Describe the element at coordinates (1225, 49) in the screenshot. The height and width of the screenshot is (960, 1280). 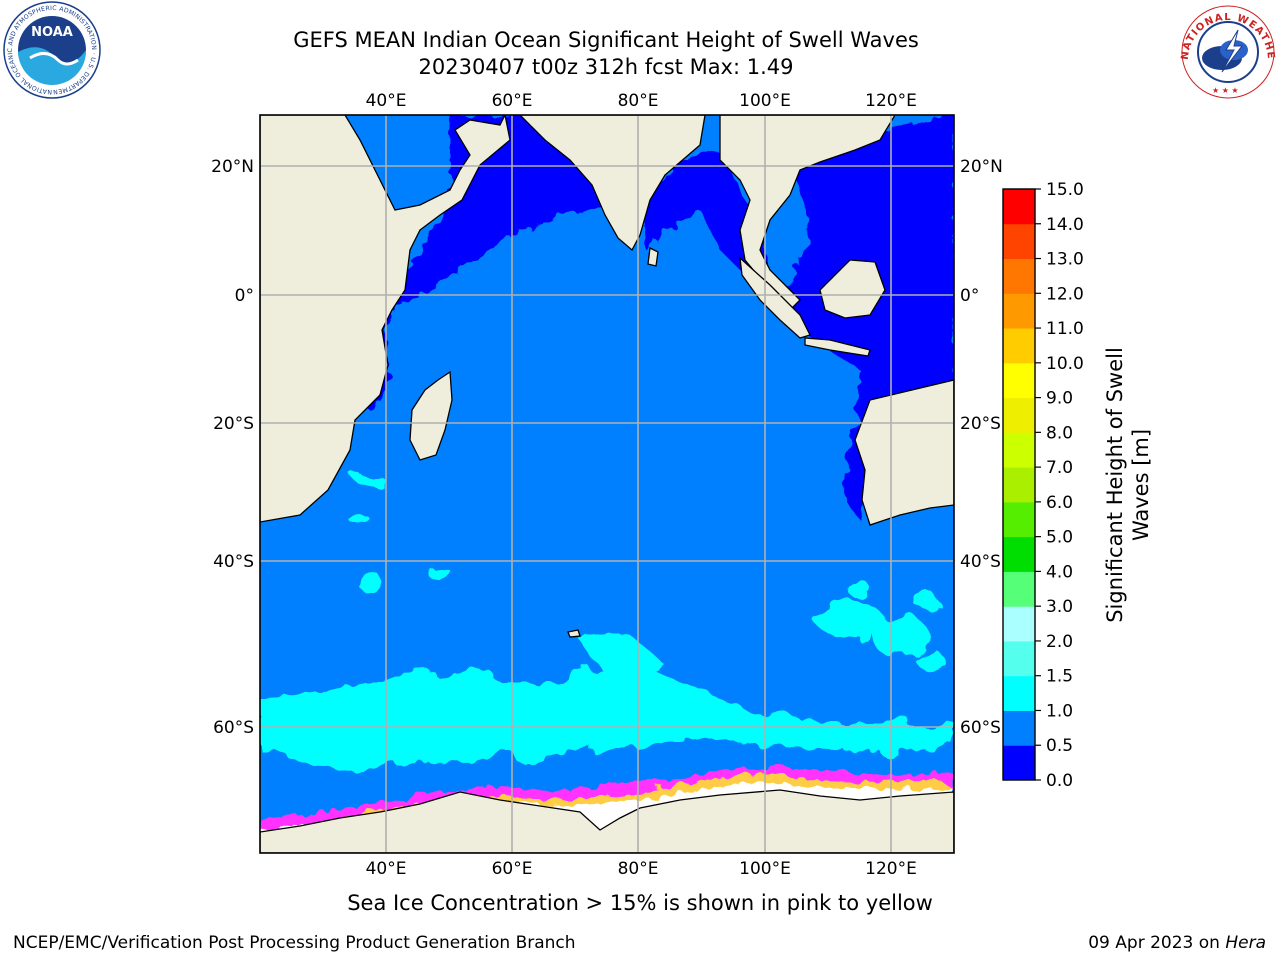
I see `nws-logo: NATIONAL WEATHER SERVICE ★ ★ ★` at that location.